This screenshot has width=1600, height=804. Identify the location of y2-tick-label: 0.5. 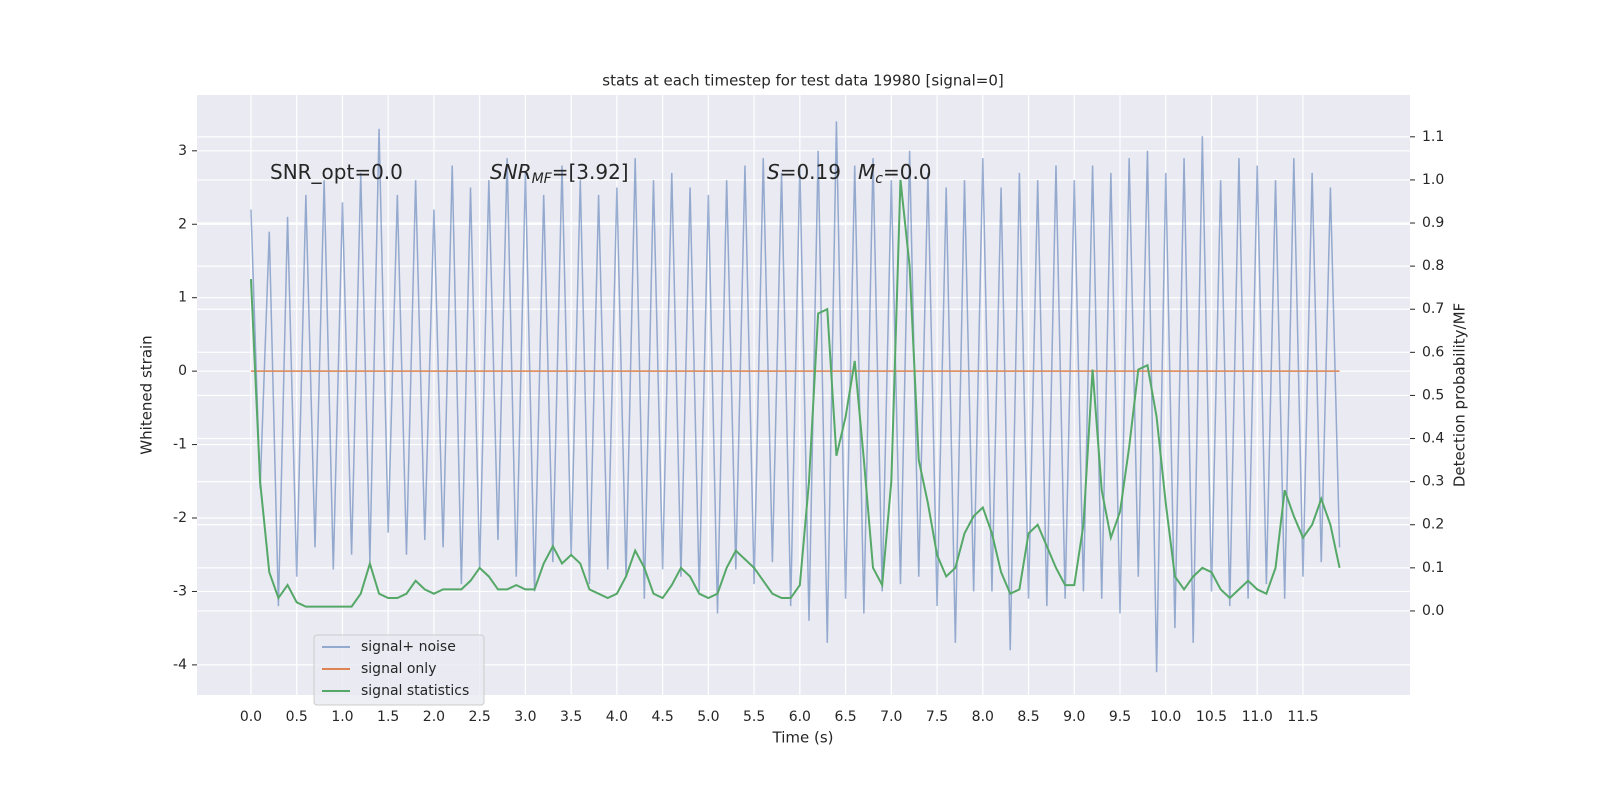
(1433, 395).